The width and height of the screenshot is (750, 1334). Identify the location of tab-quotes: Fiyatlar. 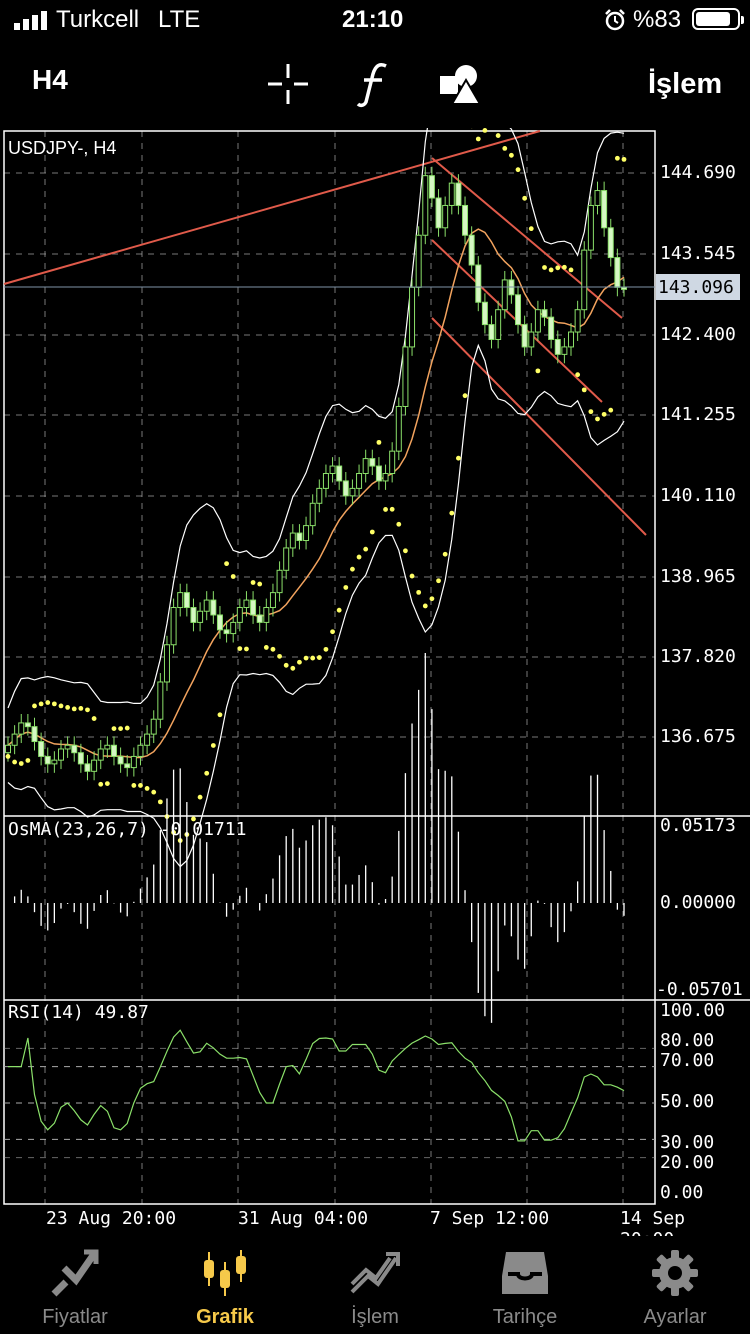
(75, 1285).